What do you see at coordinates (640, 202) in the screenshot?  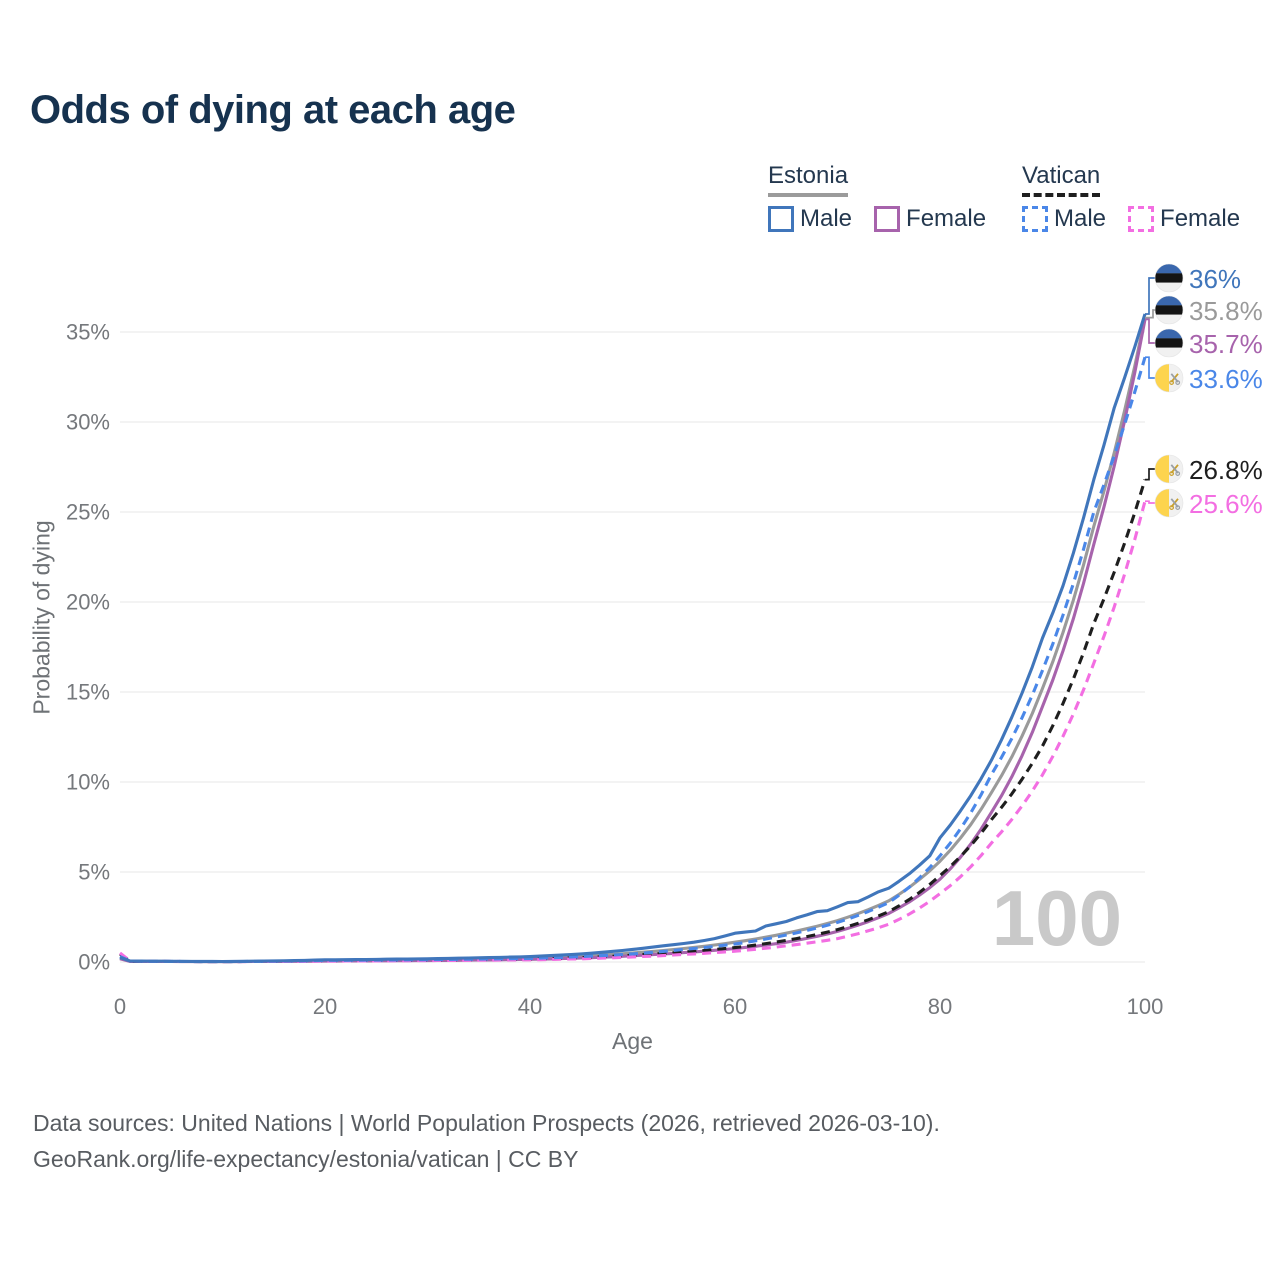 I see `legend: Estonia Male Female Vatican Male` at bounding box center [640, 202].